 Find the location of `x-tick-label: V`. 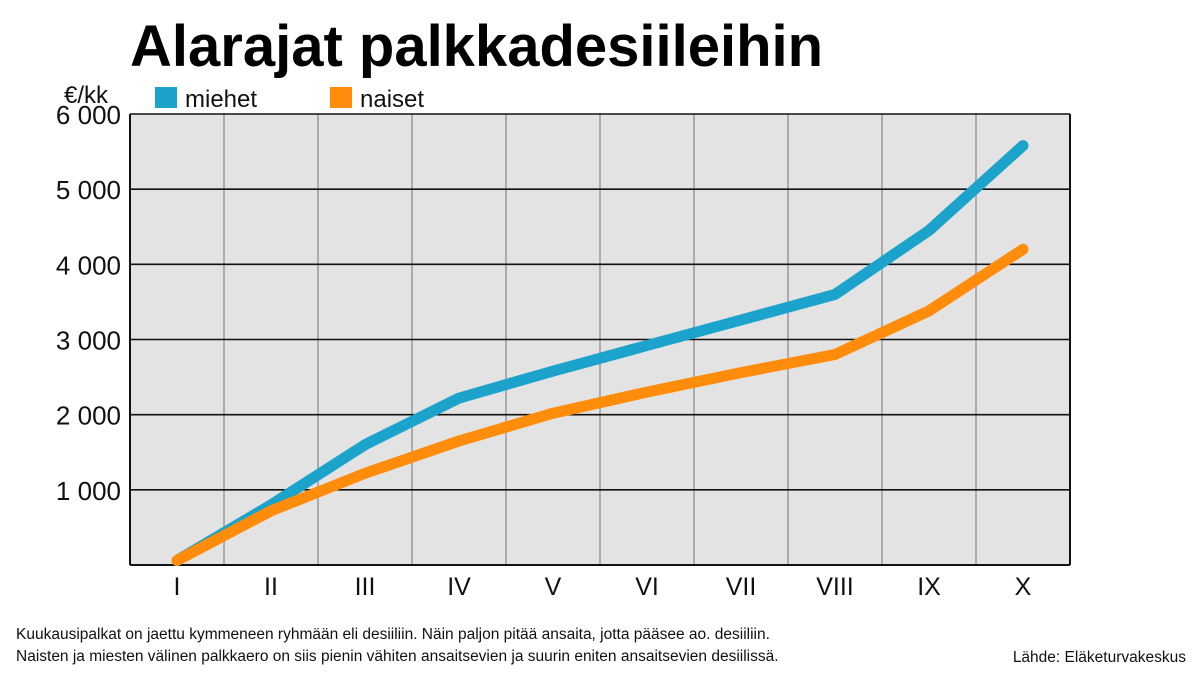

x-tick-label: V is located at coordinates (553, 587).